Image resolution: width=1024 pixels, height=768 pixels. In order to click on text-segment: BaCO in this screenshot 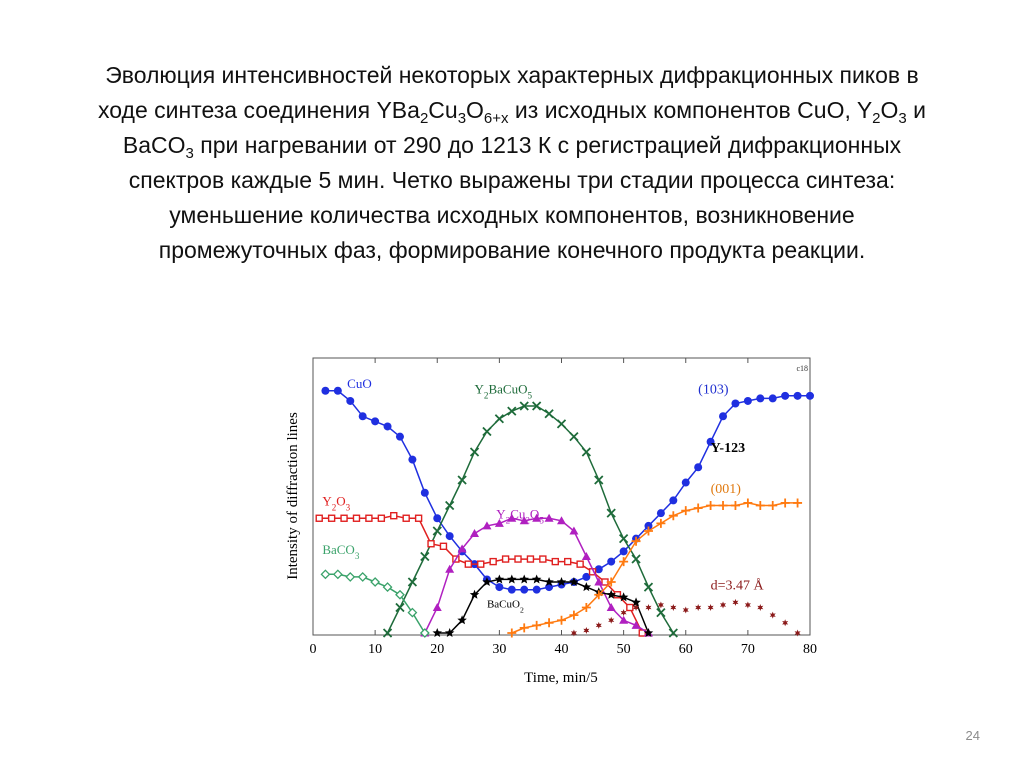, I will do `click(154, 145)`.